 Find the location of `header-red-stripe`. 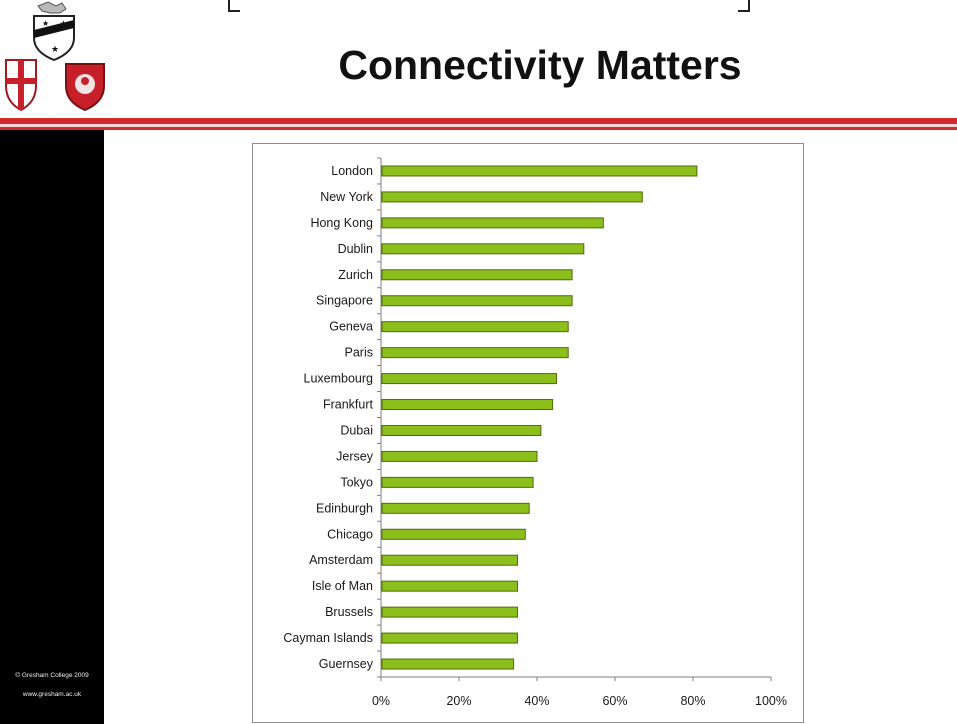

header-red-stripe is located at coordinates (478, 121).